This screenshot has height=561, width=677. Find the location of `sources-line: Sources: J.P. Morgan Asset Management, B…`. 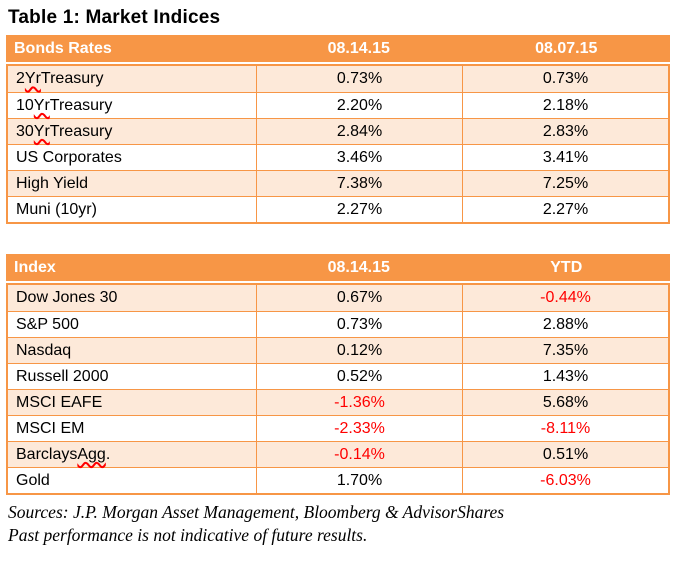

sources-line: Sources: J.P. Morgan Asset Management, B… is located at coordinates (256, 512).